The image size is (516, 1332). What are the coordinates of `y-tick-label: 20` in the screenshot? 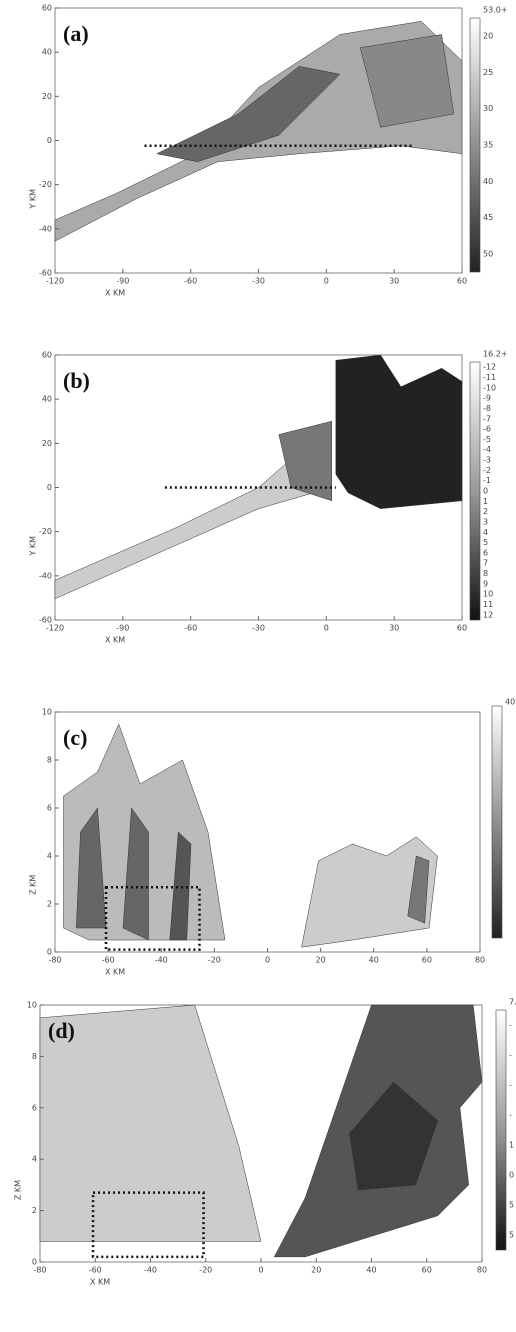 It's located at (47, 96).